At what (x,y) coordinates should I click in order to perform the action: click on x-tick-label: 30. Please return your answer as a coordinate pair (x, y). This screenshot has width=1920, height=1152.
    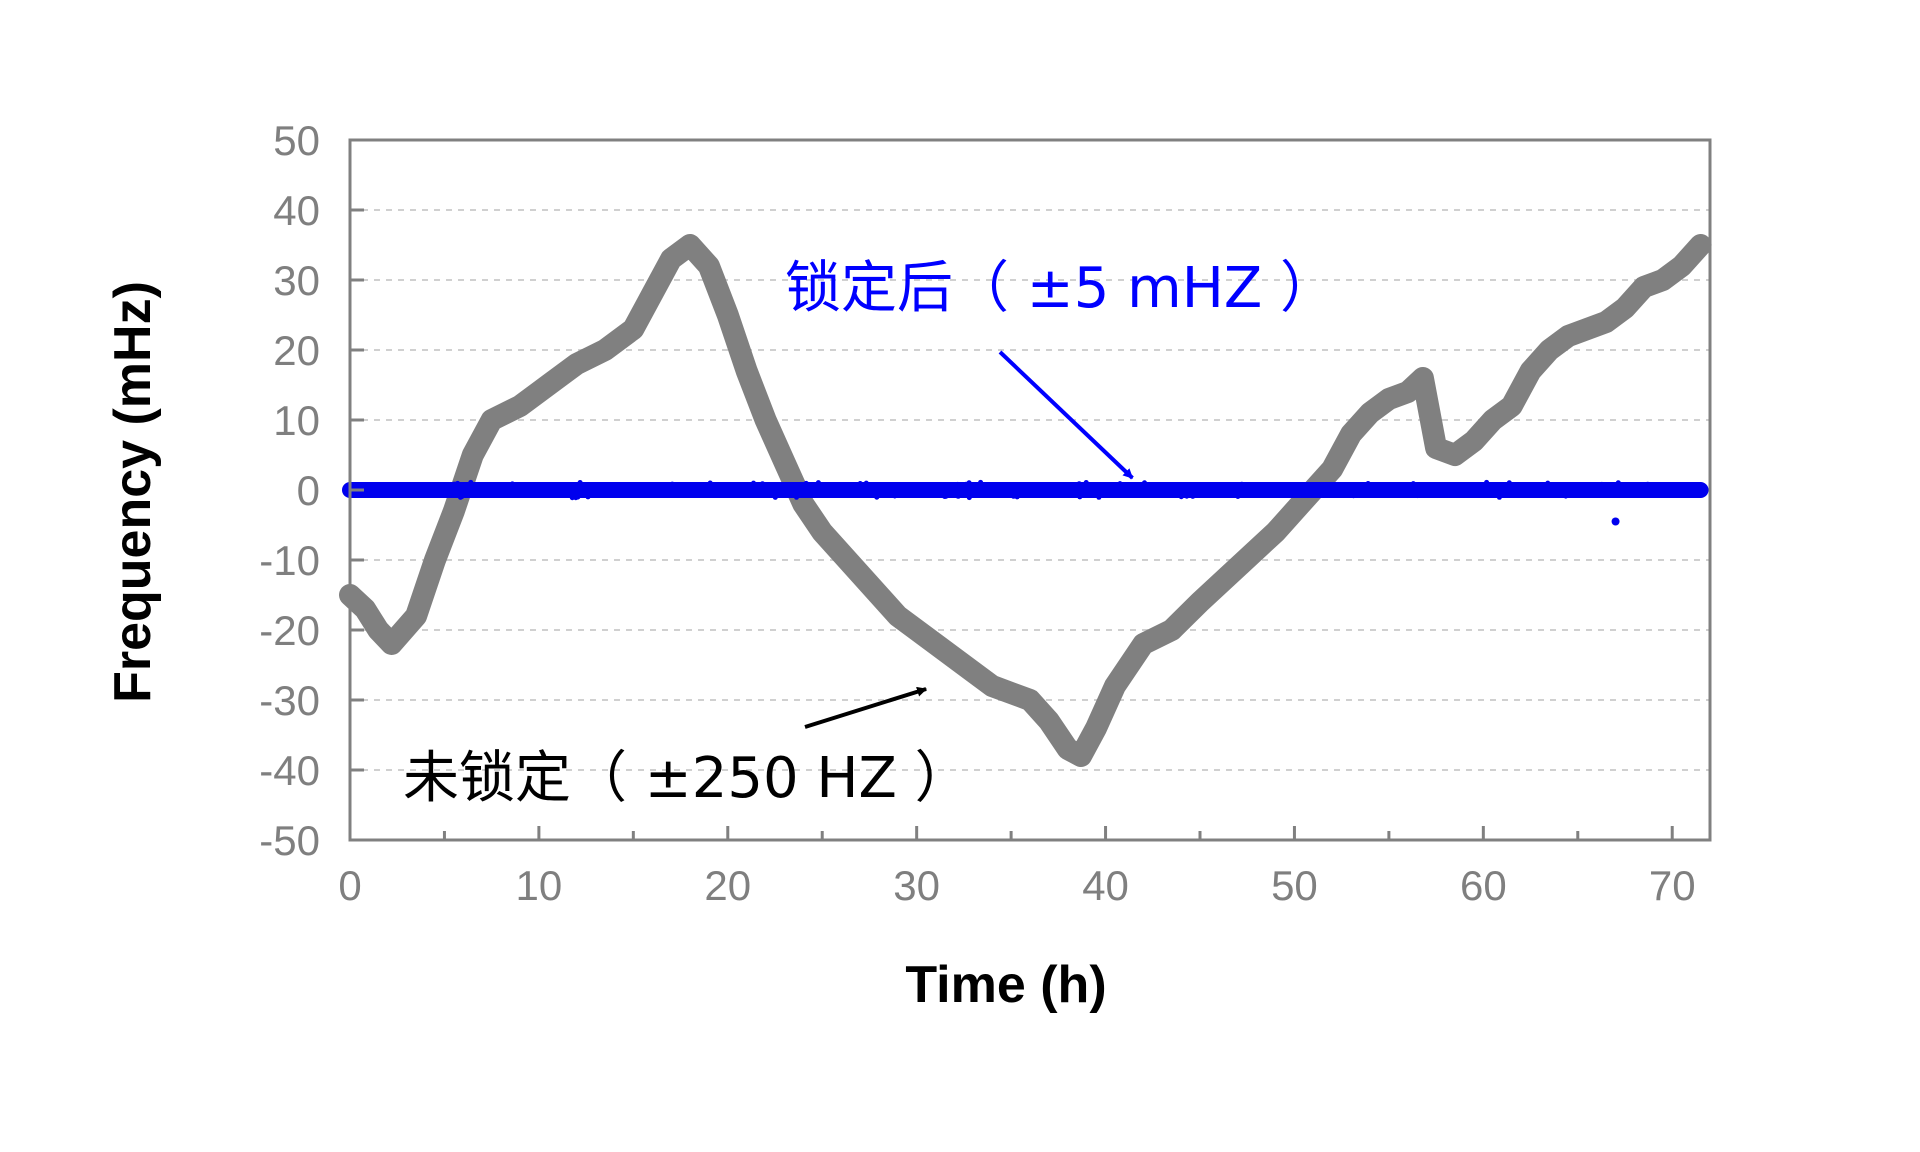
    Looking at the image, I should click on (916, 885).